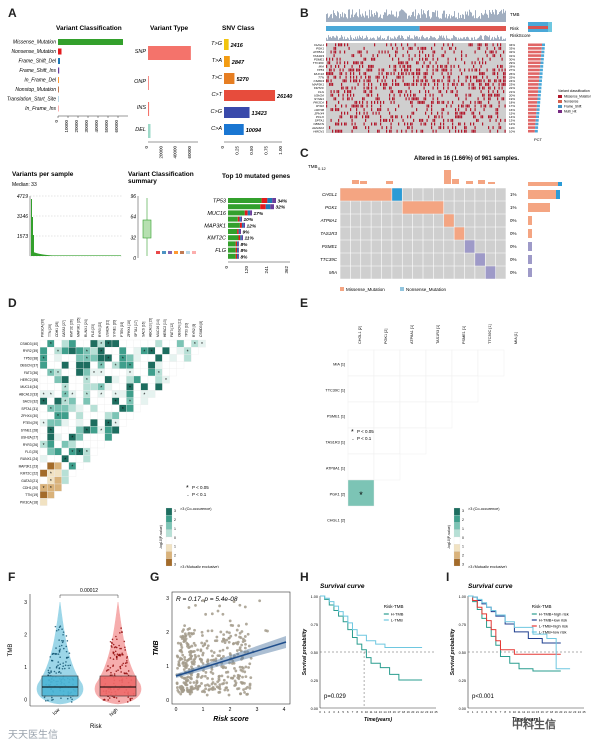 This screenshot has height=745, width=591. I want to click on b-pct-label: 32%, so click(512, 52).